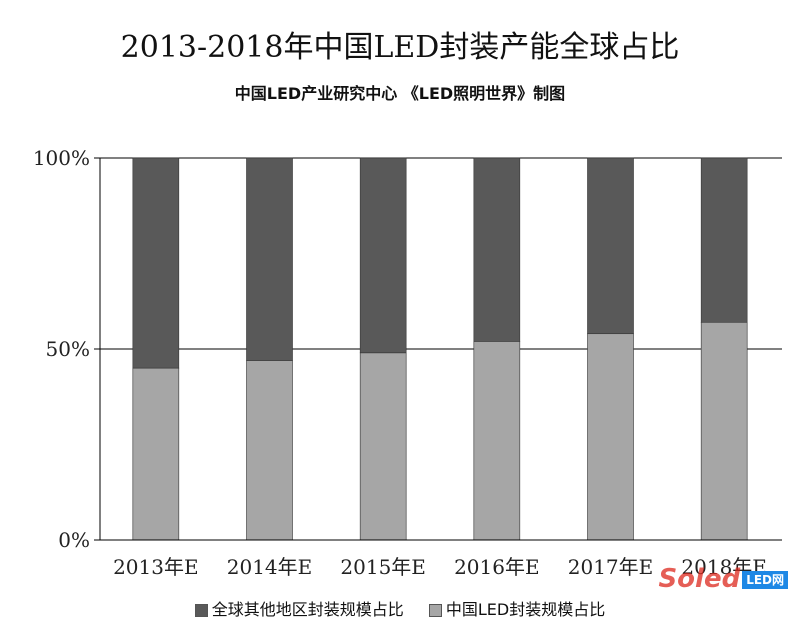  I want to click on legend-item-china: 中国LED封装规模占比, so click(517, 608).